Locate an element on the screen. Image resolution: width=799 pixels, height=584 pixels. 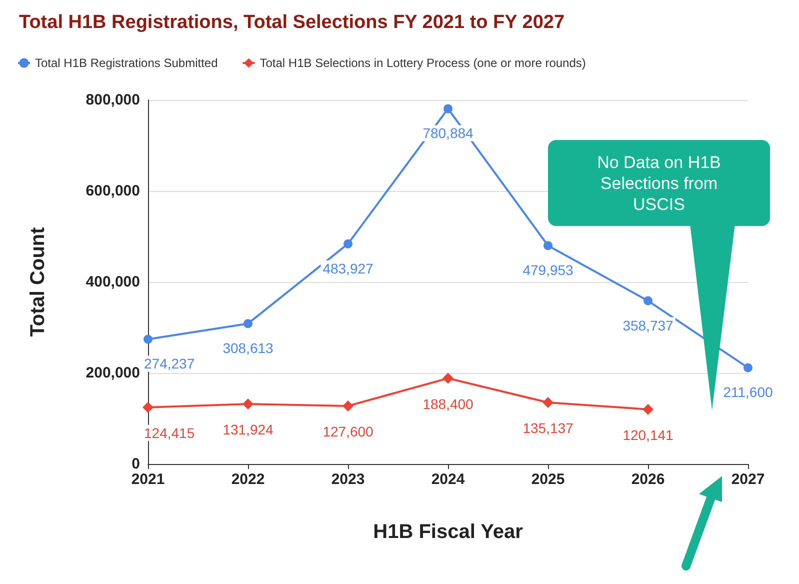
data-label: 135,137 is located at coordinates (548, 428).